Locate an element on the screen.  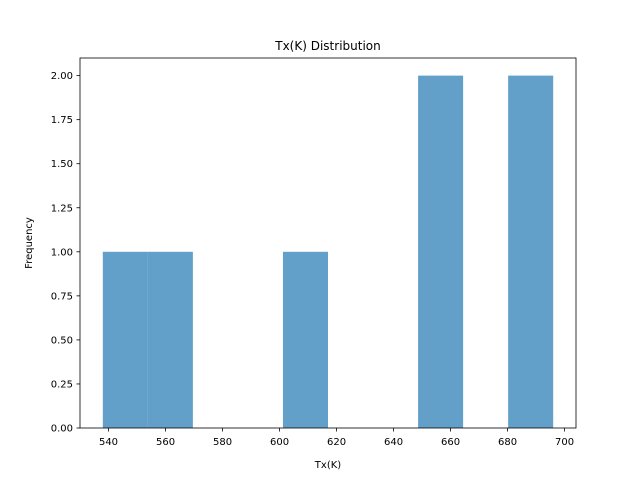
x-tick-label: 580 is located at coordinates (222, 442).